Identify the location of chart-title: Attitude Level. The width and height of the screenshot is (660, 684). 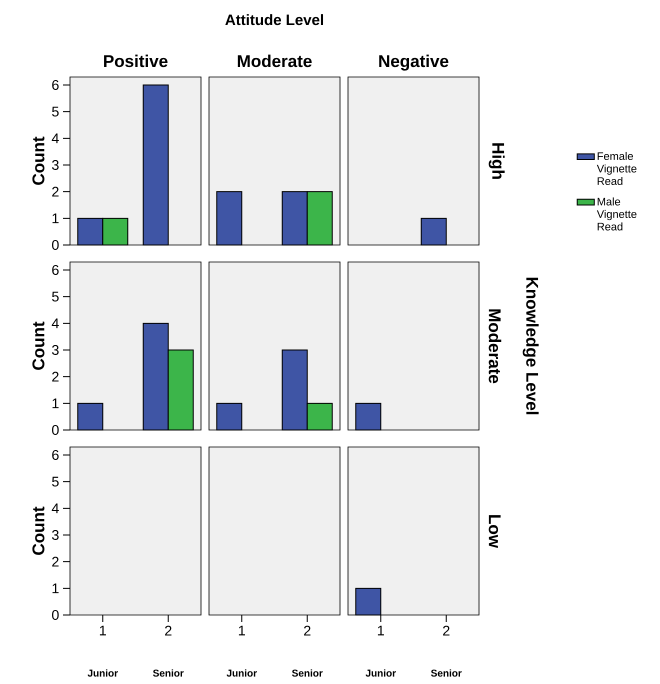
(274, 20).